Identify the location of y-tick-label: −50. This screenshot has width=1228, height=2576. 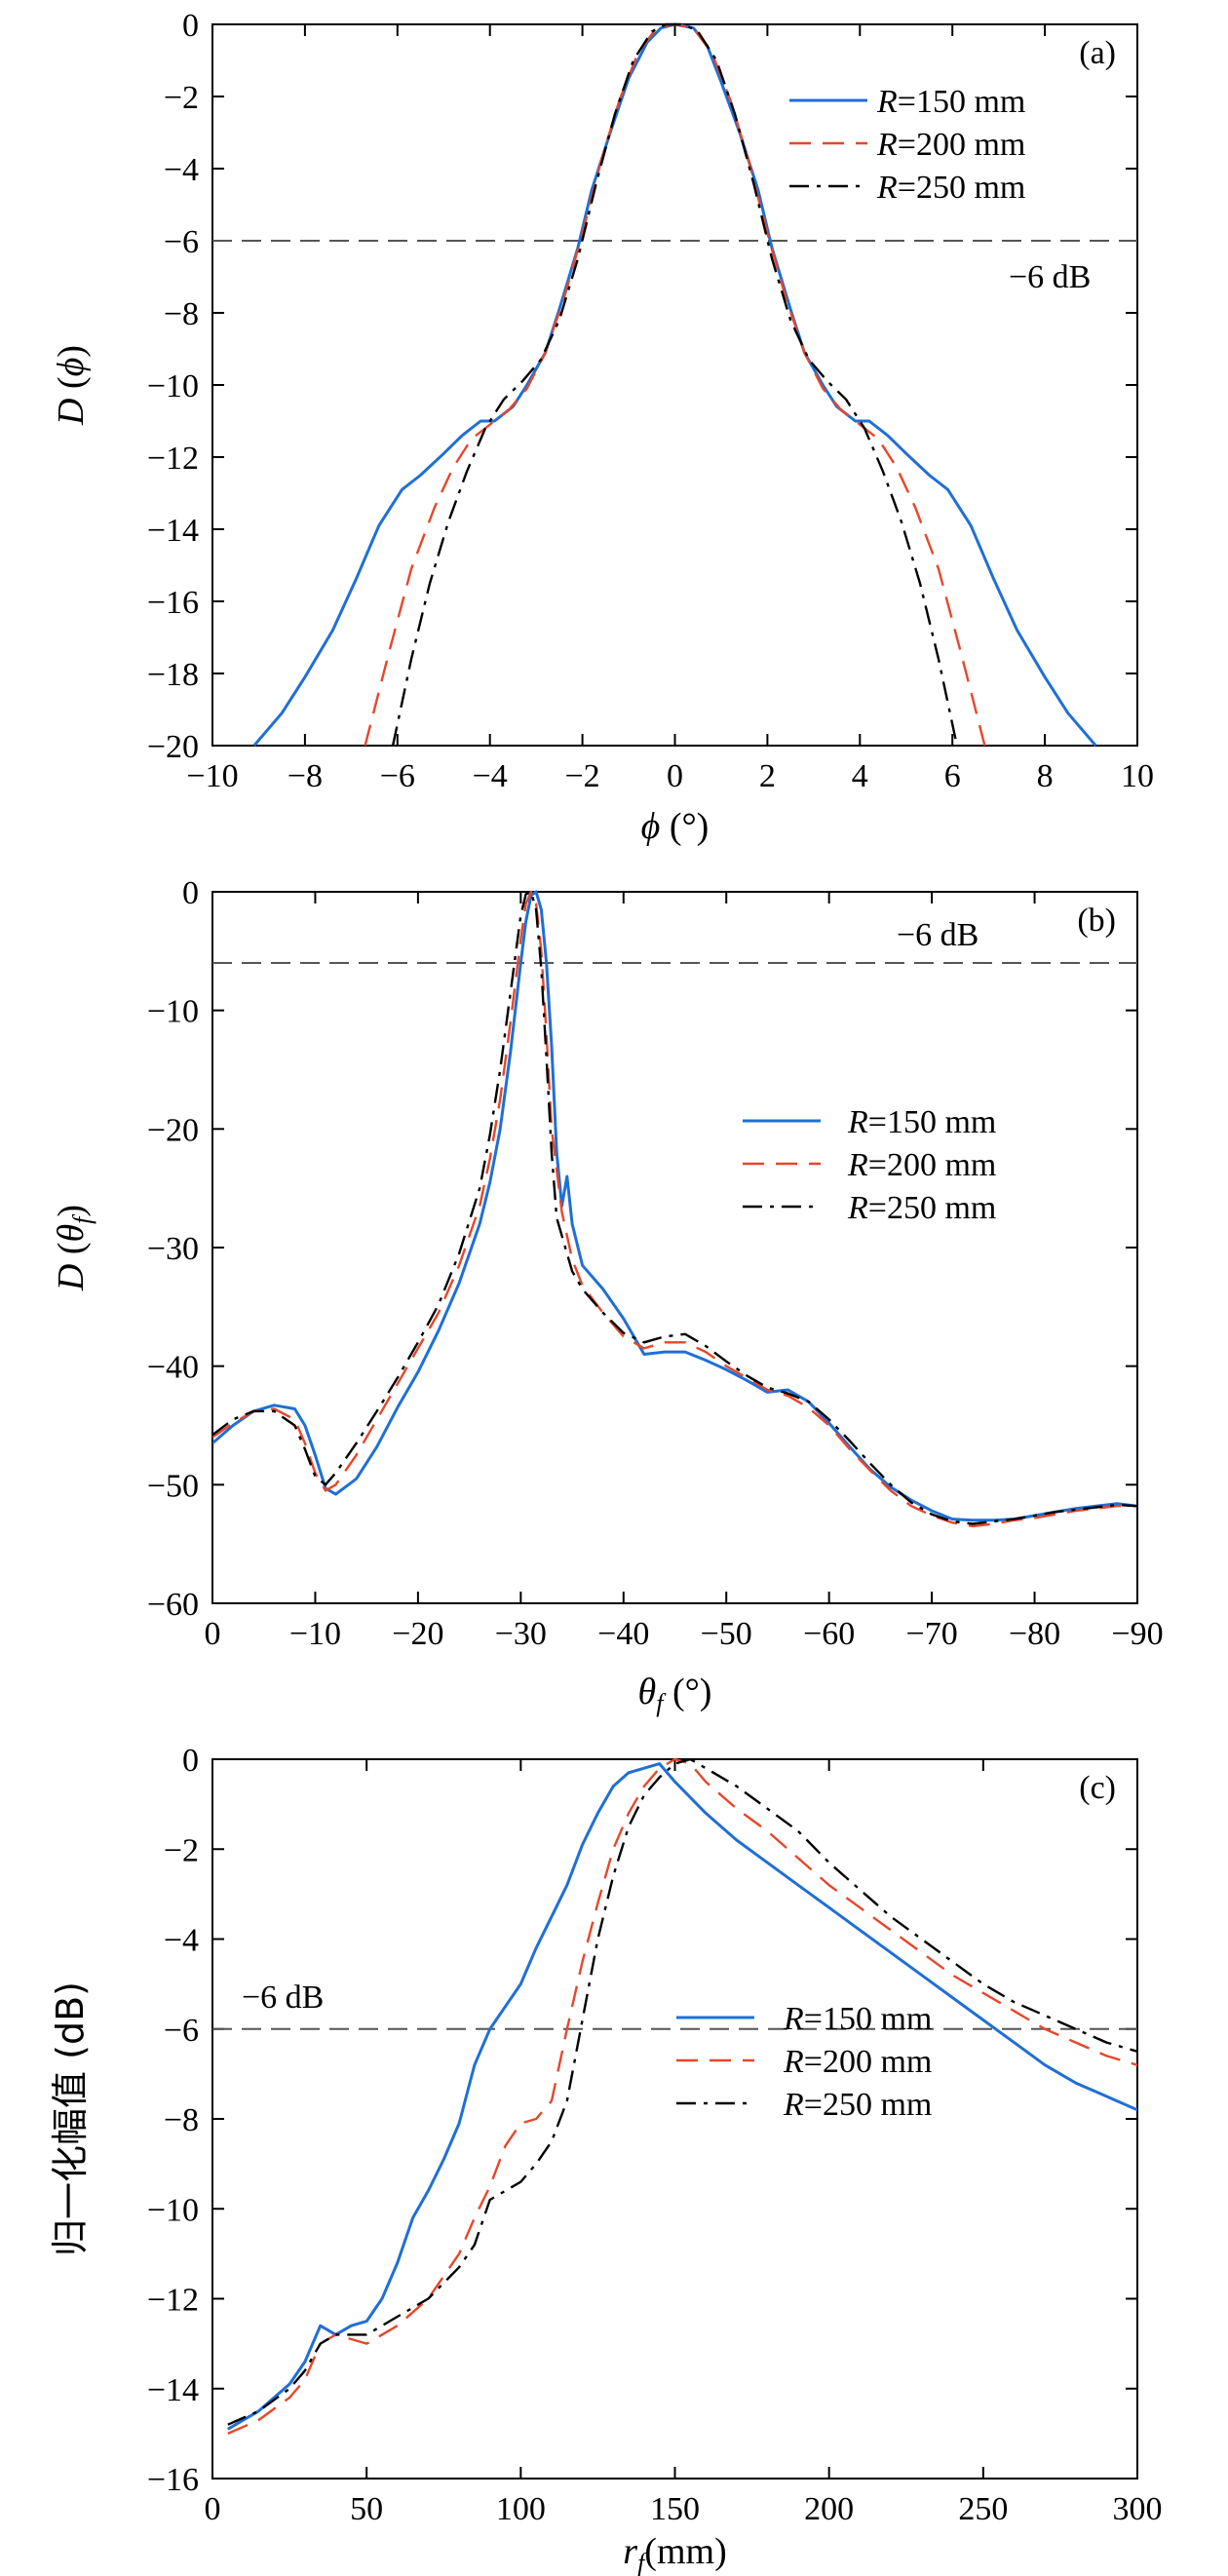
(173, 1486).